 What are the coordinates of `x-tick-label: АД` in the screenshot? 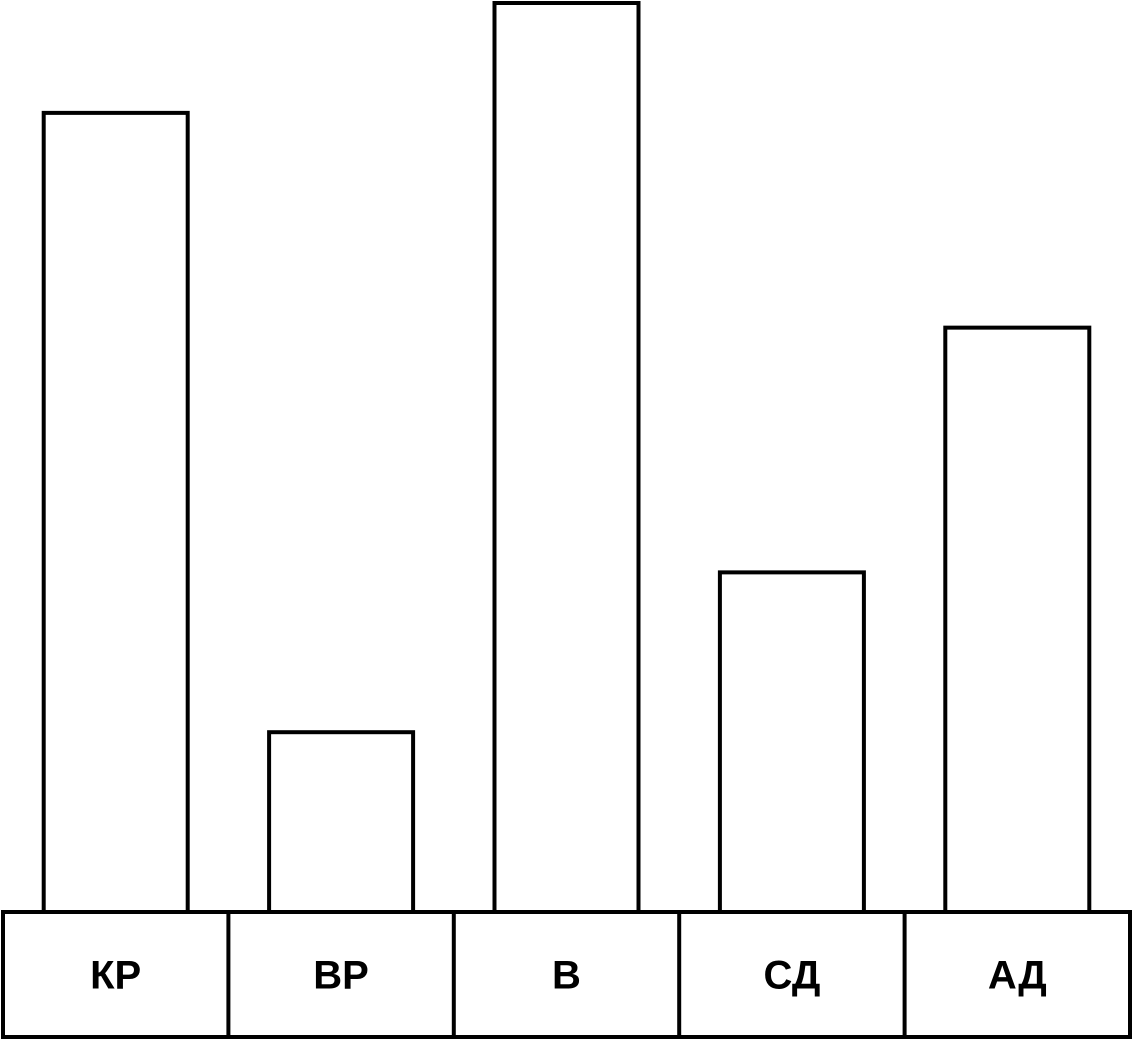 It's located at (1017, 976).